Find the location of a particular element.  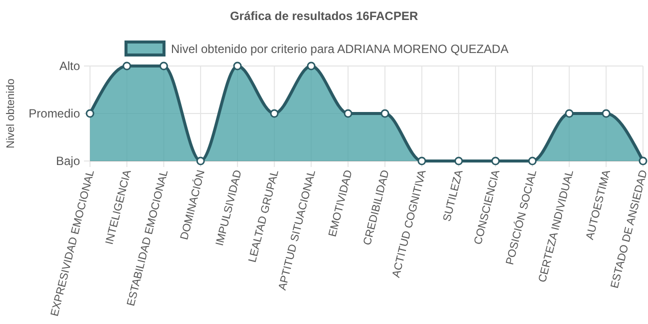

legend-label: Nivel obtenido por criterio para ADRIANA MORENO QUEZADA is located at coordinates (339, 49).